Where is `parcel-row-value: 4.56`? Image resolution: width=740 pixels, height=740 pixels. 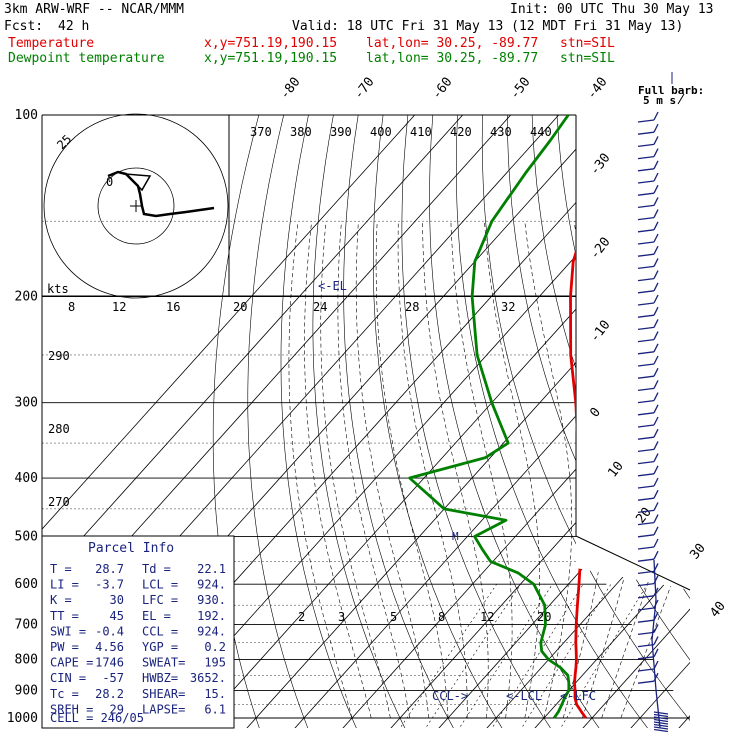 parcel-row-value: 4.56 is located at coordinates (109, 647).